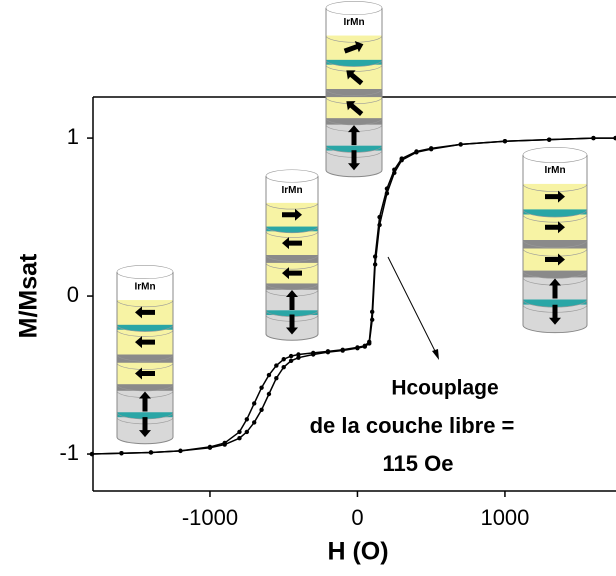  I want to click on annotation: Hcouplage, so click(444, 388).